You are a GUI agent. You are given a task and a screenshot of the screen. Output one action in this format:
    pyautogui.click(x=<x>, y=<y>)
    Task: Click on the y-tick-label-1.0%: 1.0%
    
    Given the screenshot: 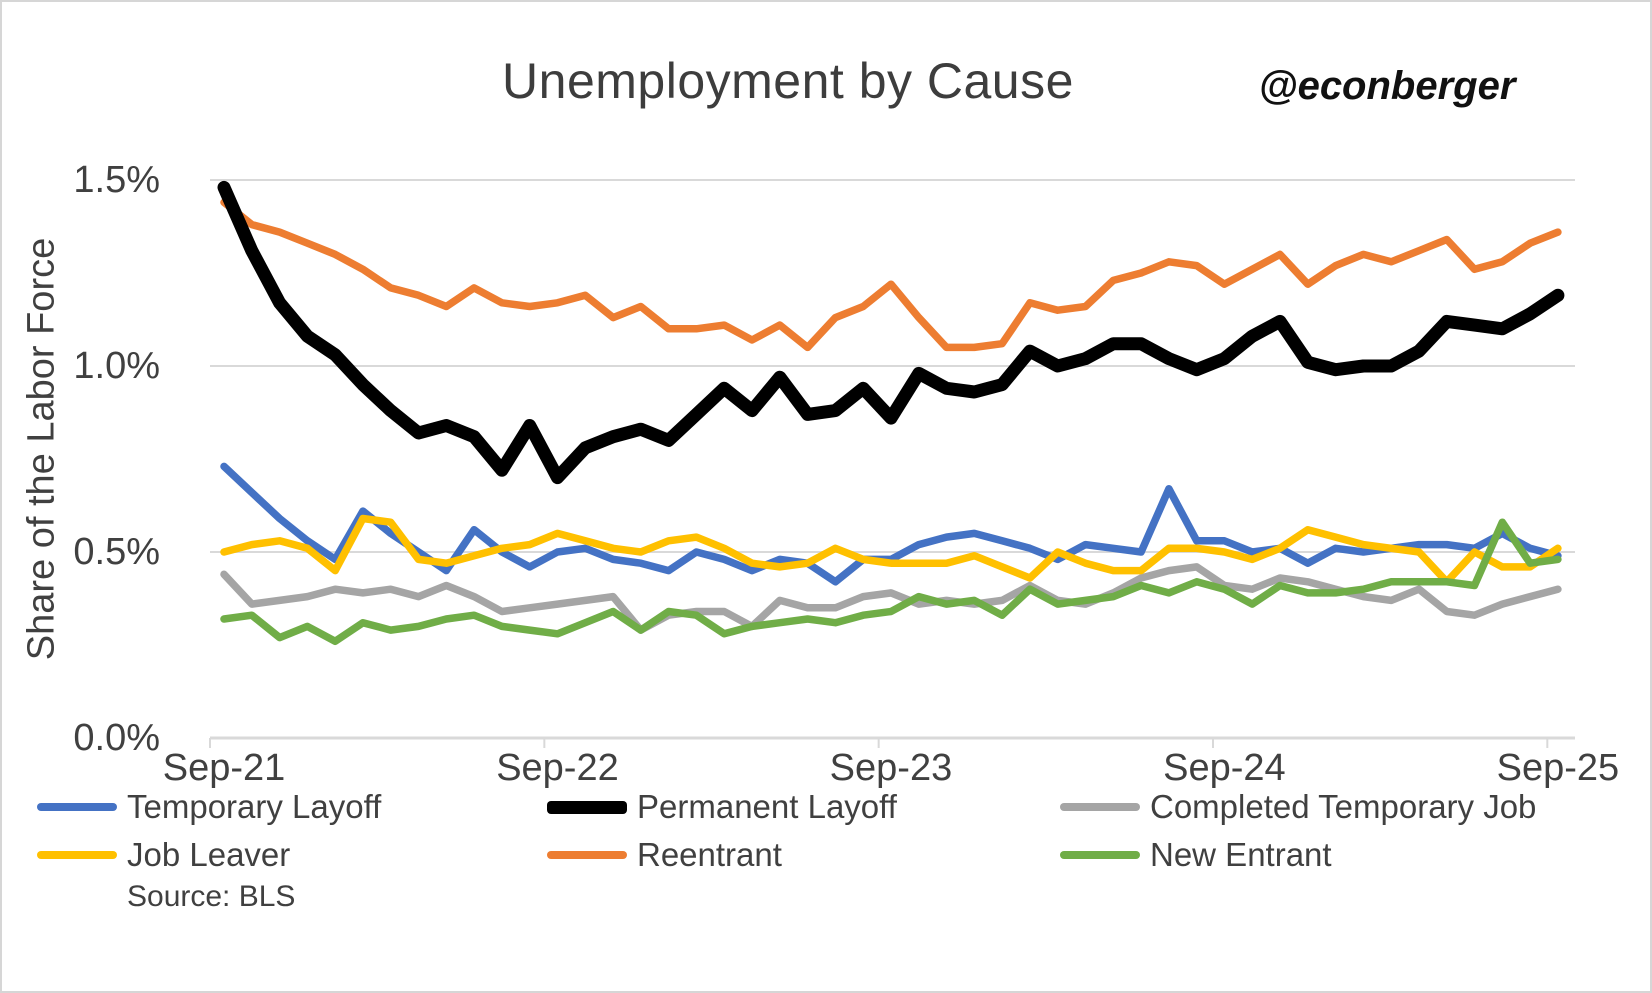 What is the action you would take?
    pyautogui.click(x=116, y=366)
    